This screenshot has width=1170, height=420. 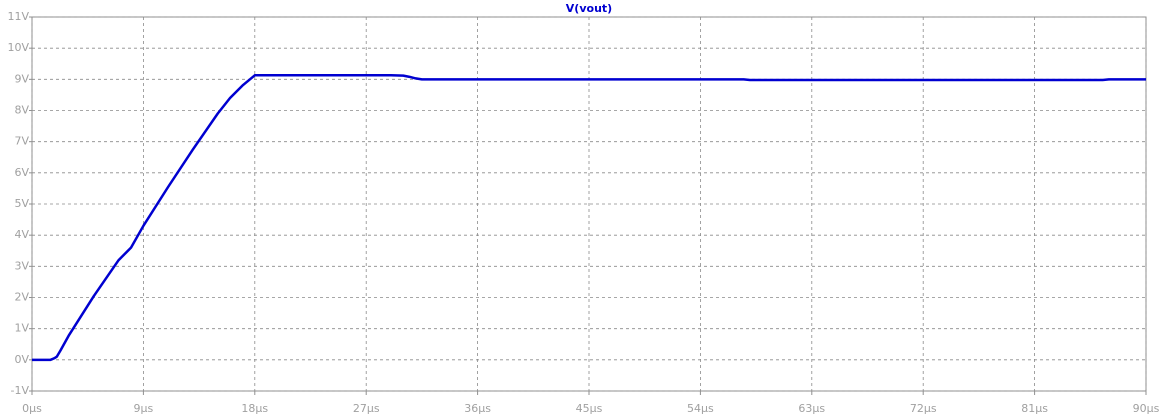 What do you see at coordinates (144, 408) in the screenshot?
I see `x-tick-label: 9µs` at bounding box center [144, 408].